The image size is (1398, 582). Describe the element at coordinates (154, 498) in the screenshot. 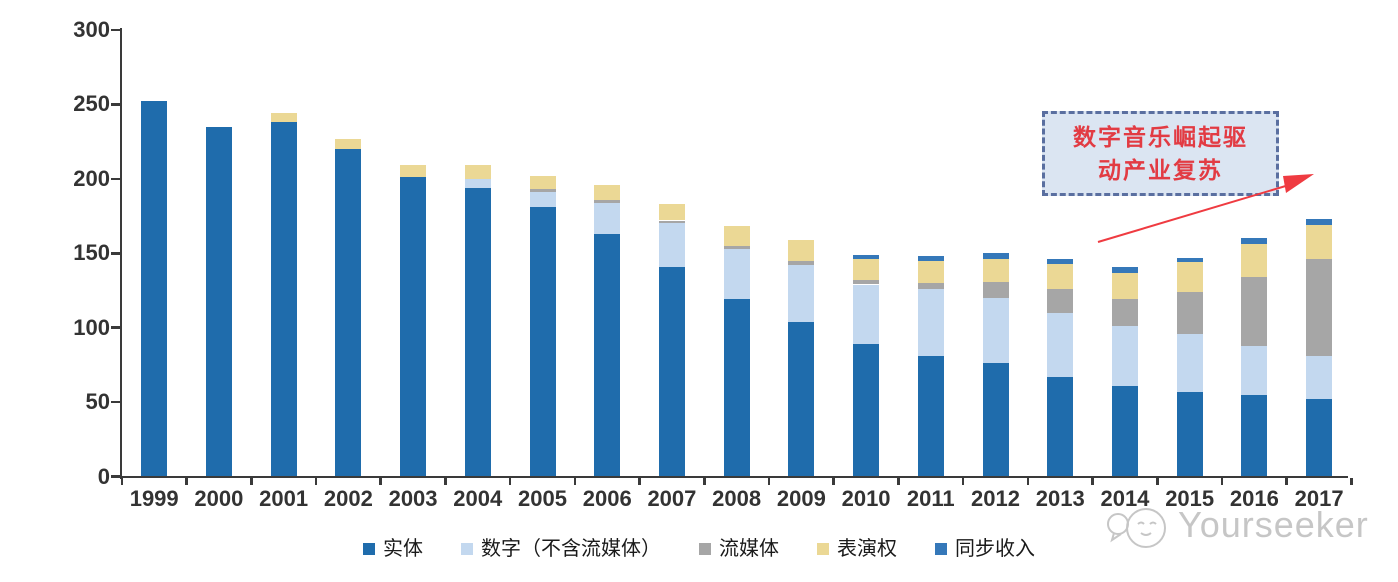

I see `x-axis-label: 1999` at that location.